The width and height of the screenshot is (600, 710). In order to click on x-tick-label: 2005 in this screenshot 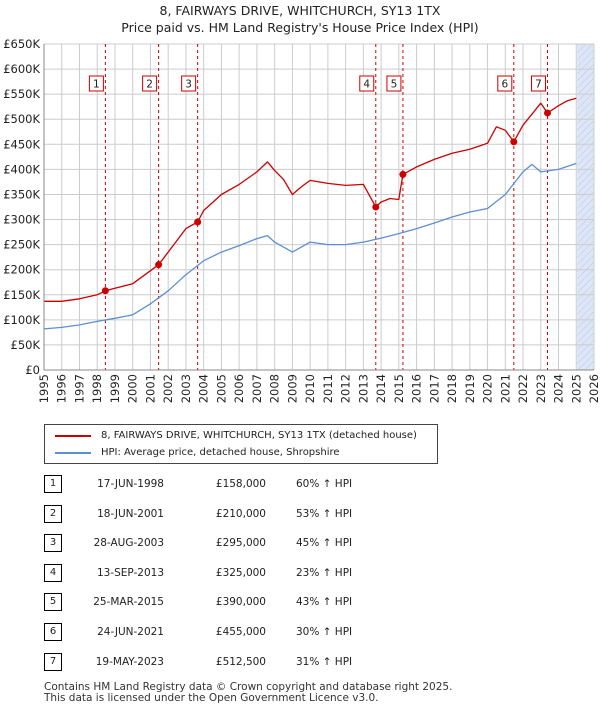, I will do `click(221, 388)`.